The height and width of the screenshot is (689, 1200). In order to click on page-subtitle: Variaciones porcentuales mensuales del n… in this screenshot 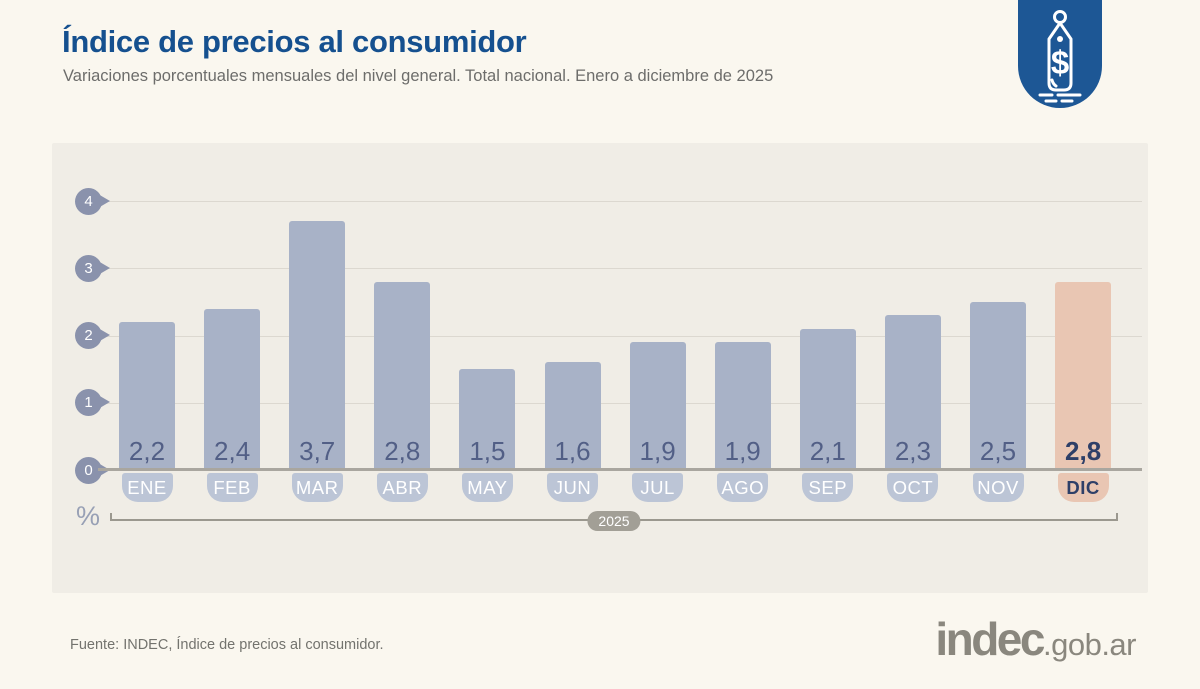, I will do `click(418, 76)`.